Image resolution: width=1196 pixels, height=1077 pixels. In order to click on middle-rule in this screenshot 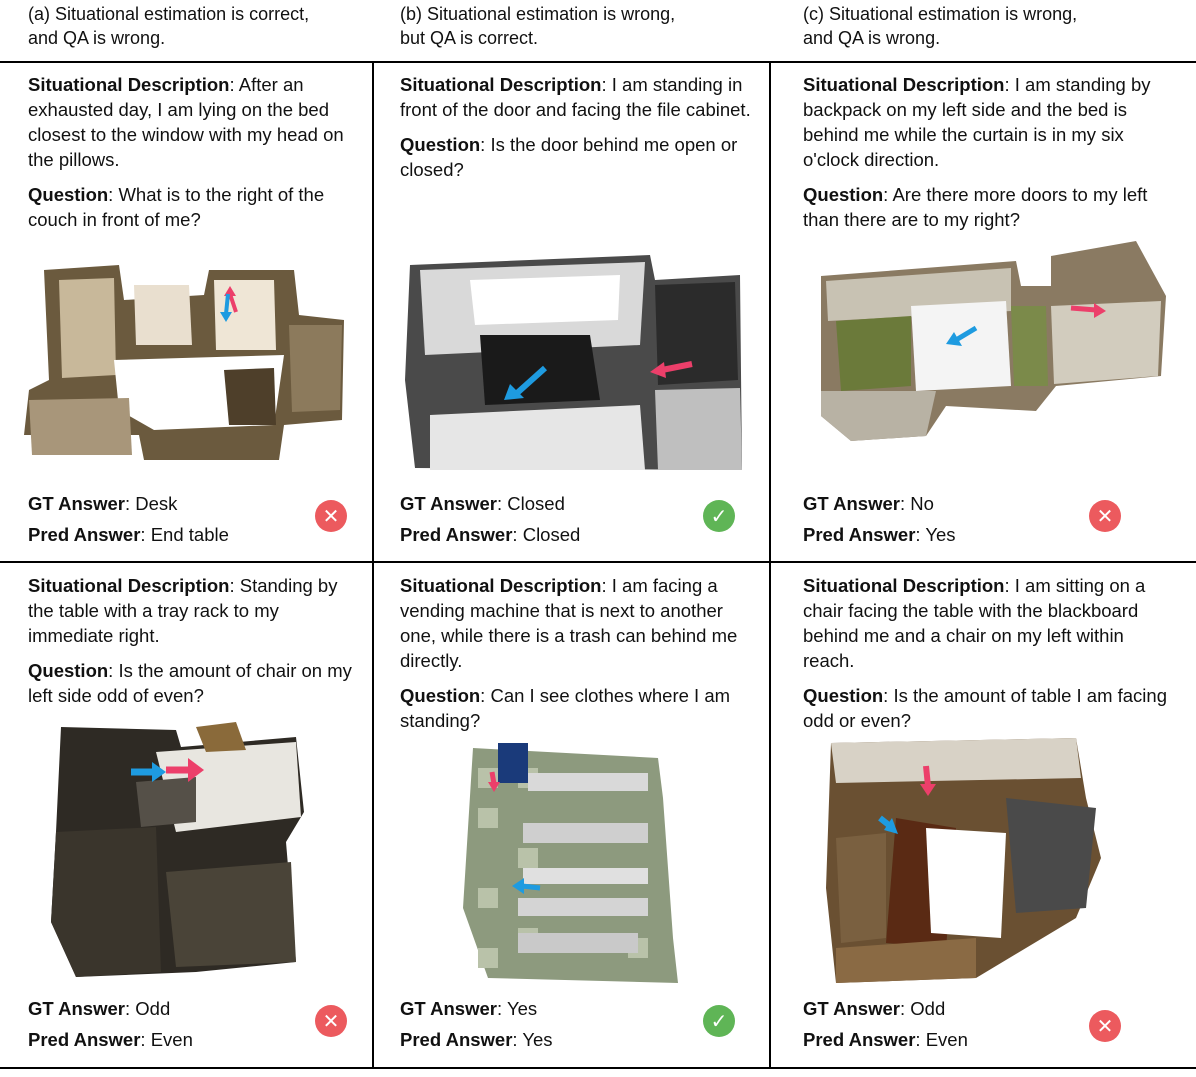, I will do `click(598, 562)`.